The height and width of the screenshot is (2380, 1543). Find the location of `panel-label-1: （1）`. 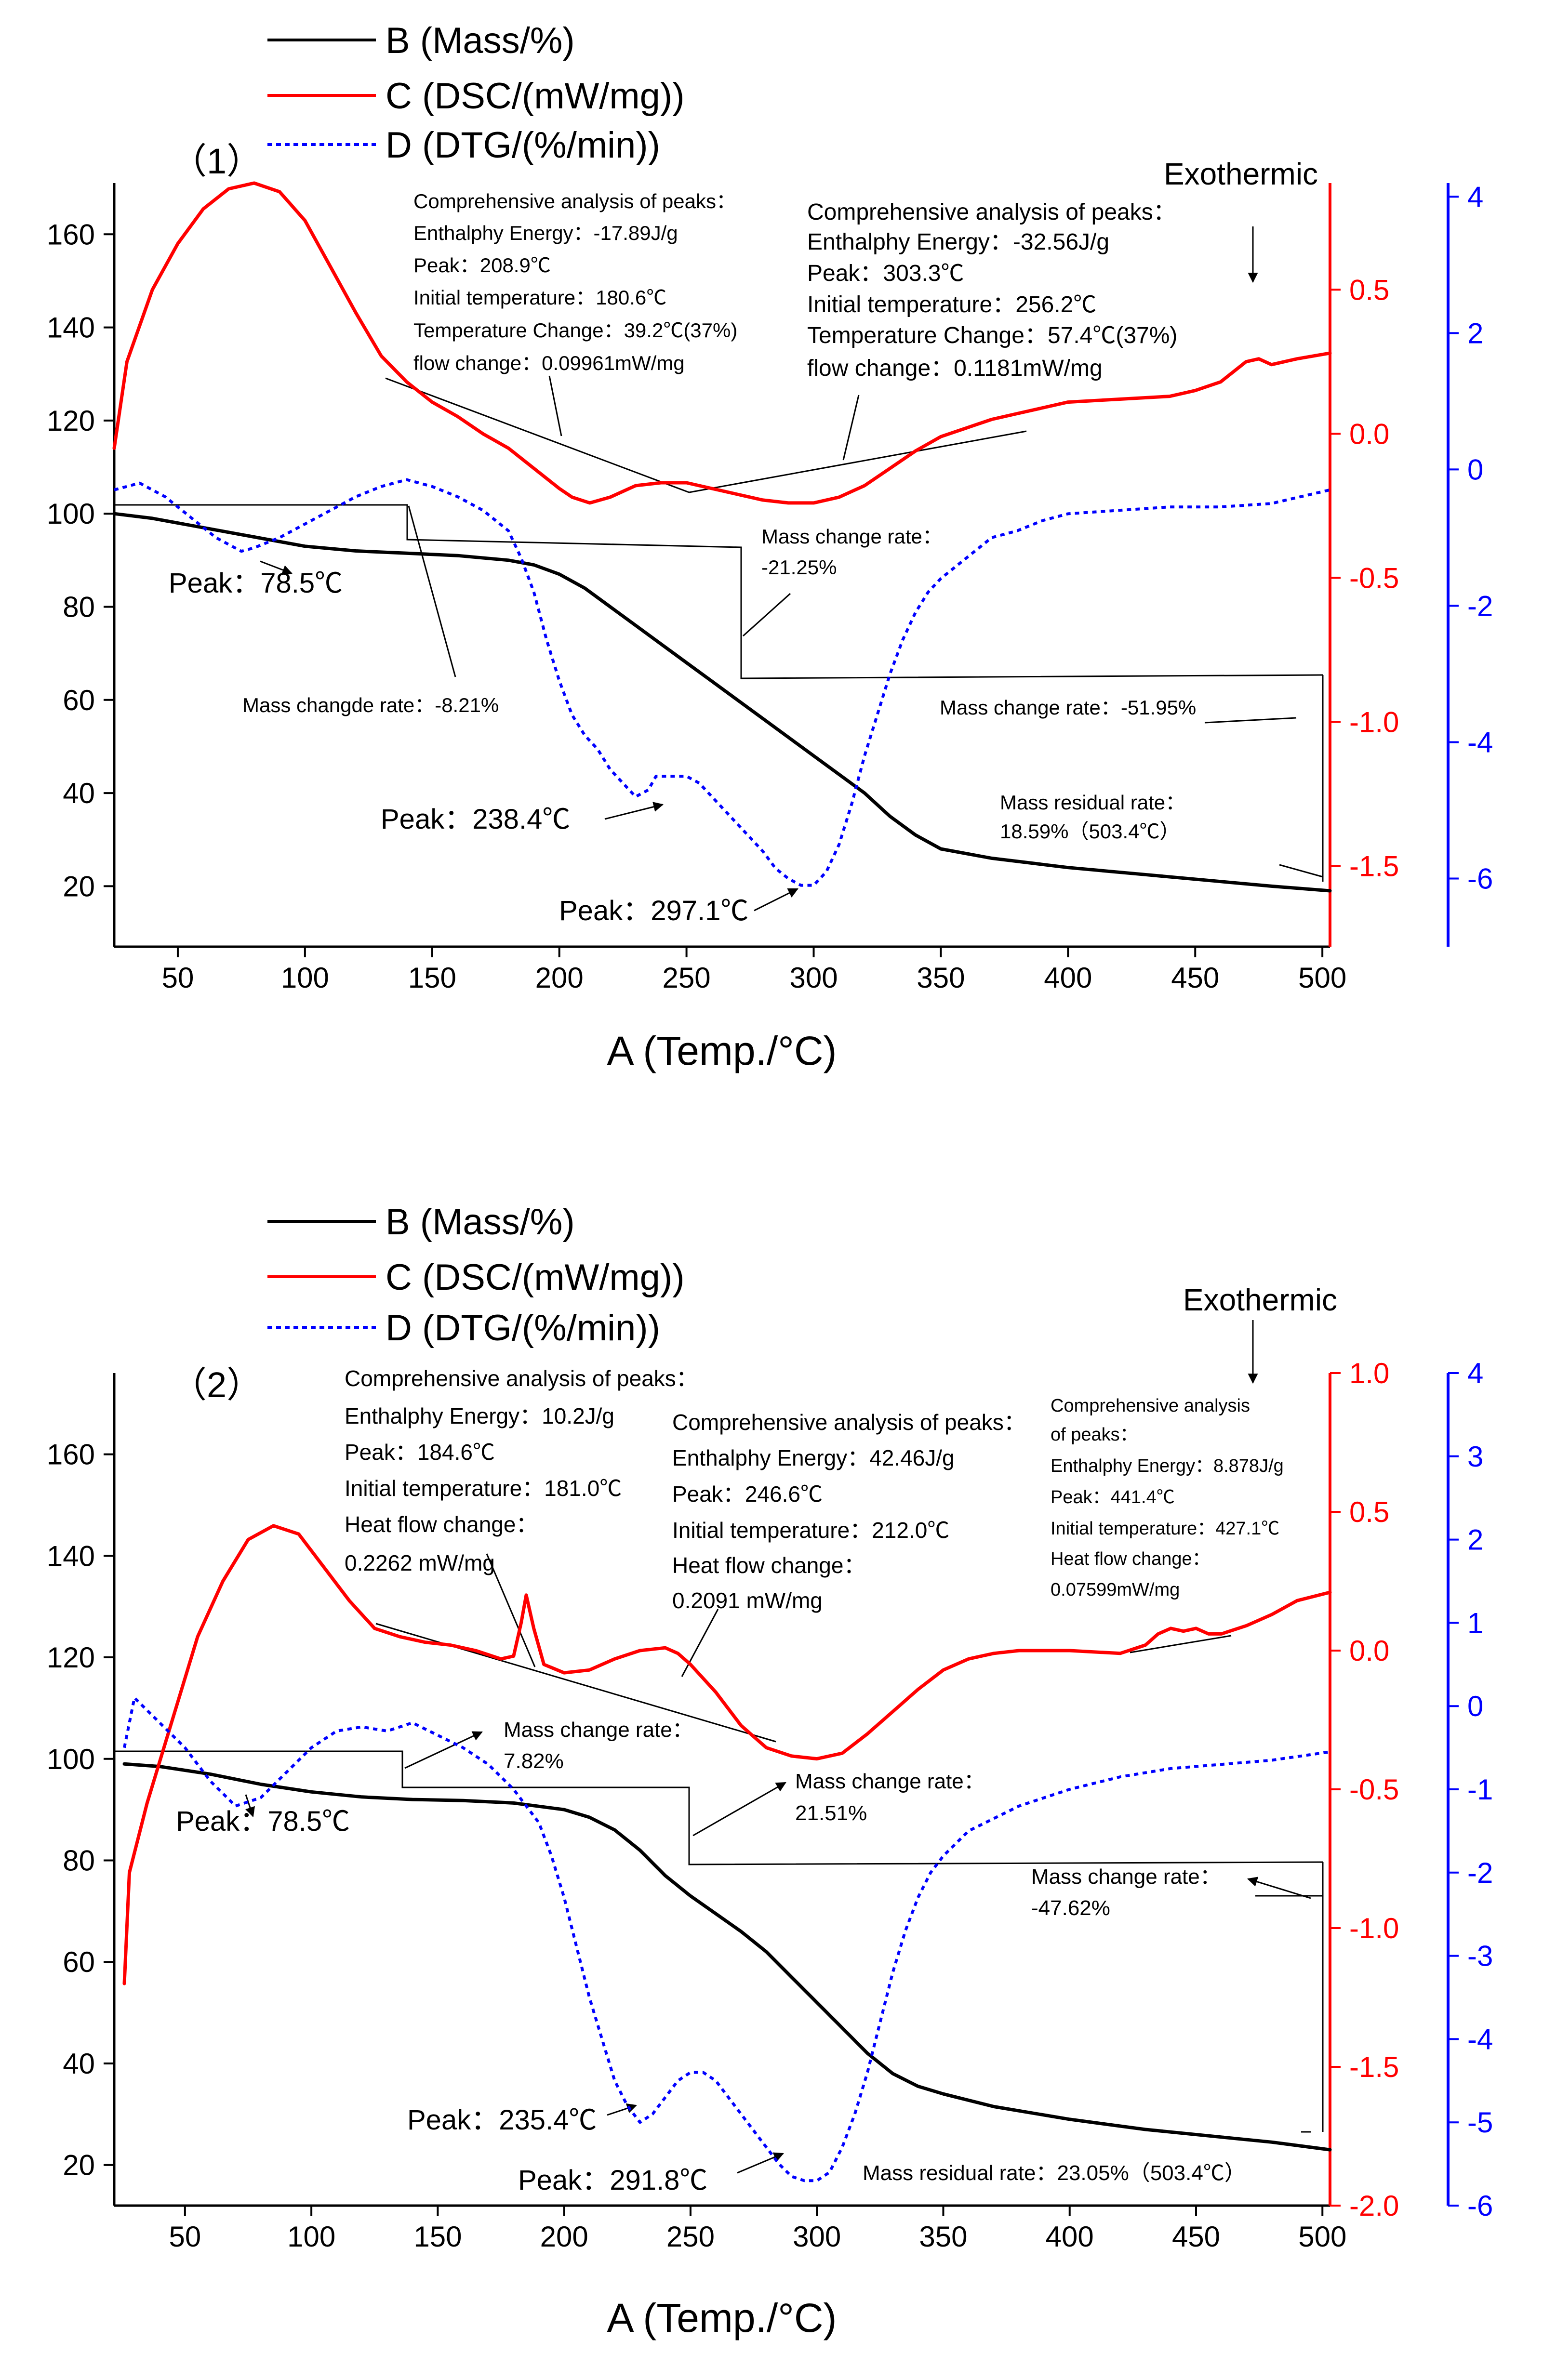

panel-label-1: （1） is located at coordinates (216, 161).